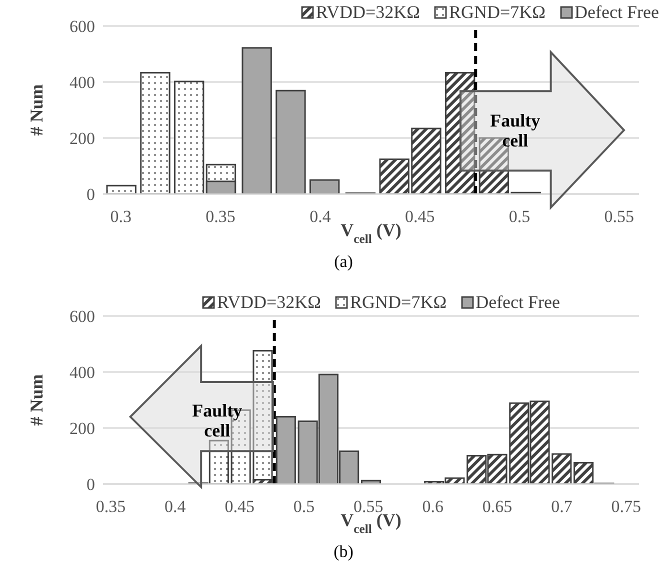  Describe the element at coordinates (121, 216) in the screenshot. I see `x-tick-label: 0.3` at that location.